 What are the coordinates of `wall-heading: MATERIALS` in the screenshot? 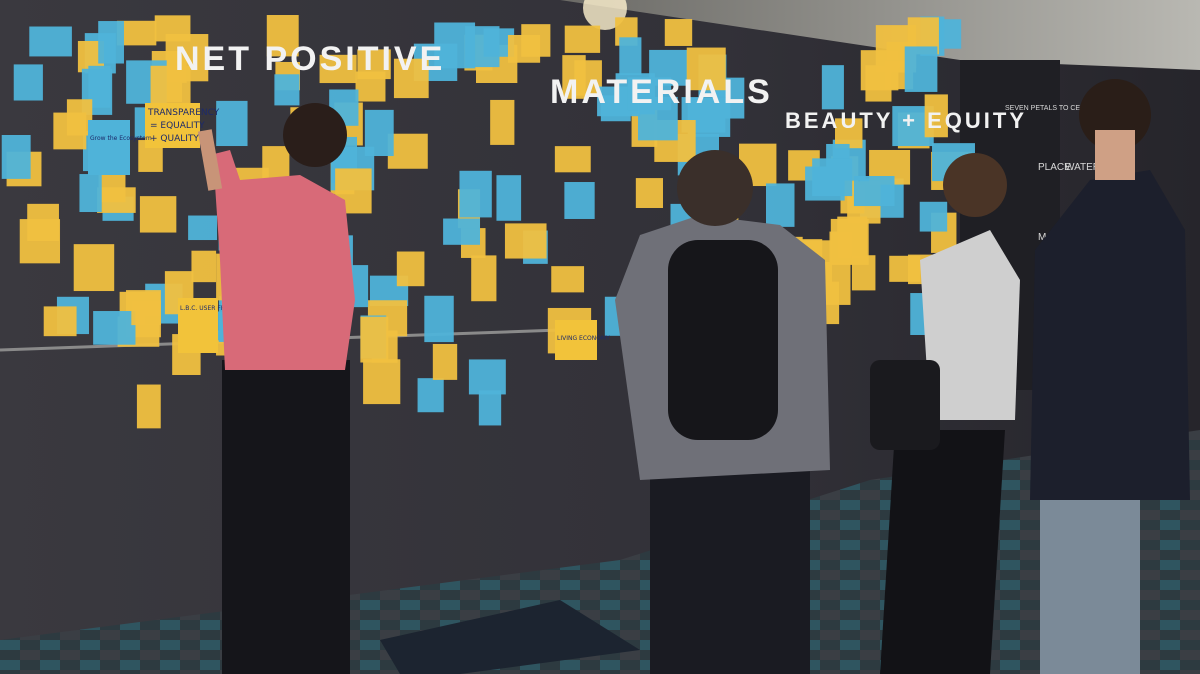 It's located at (661, 92).